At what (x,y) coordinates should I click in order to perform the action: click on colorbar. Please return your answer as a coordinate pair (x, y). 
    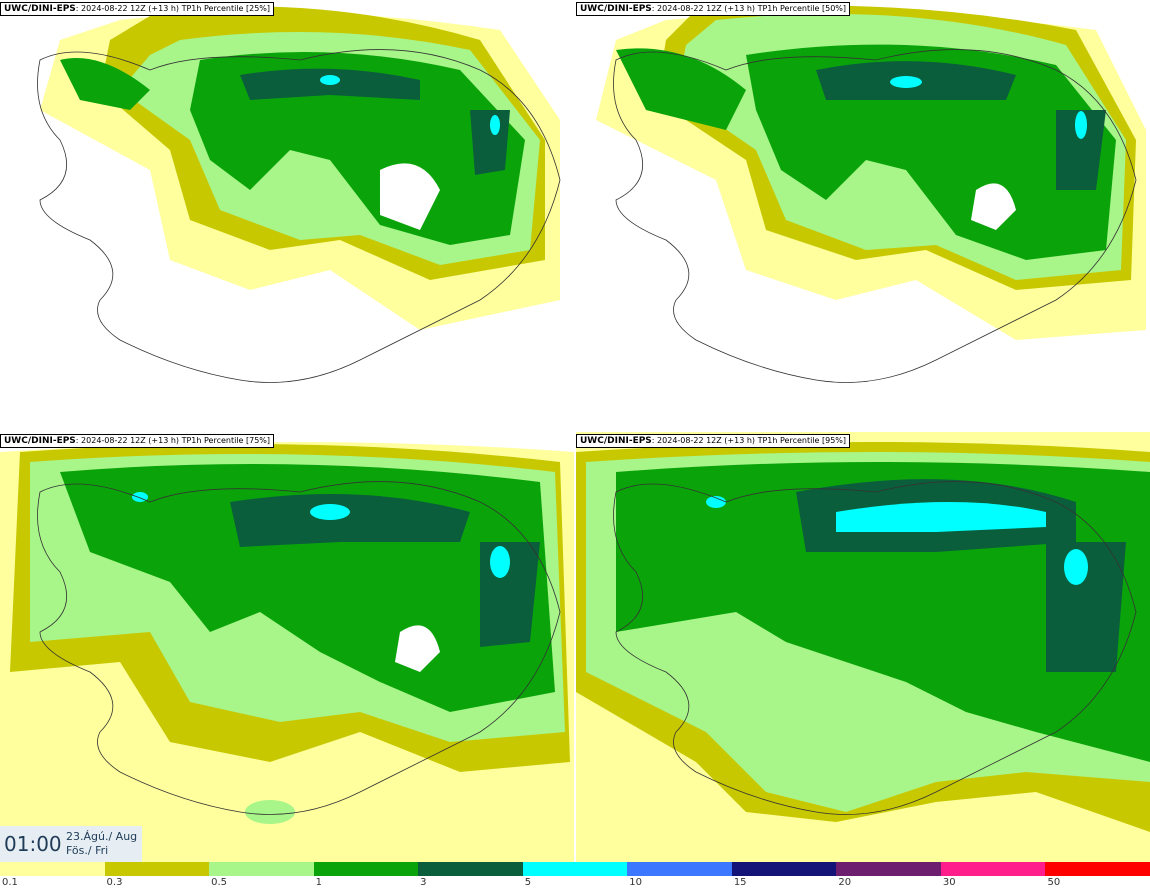
    Looking at the image, I should click on (575, 869).